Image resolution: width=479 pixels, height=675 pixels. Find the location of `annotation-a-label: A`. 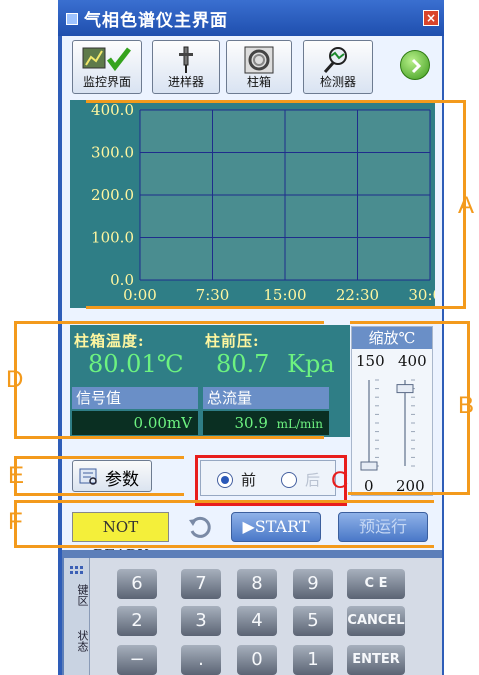

annotation-a-label: A is located at coordinates (466, 205).